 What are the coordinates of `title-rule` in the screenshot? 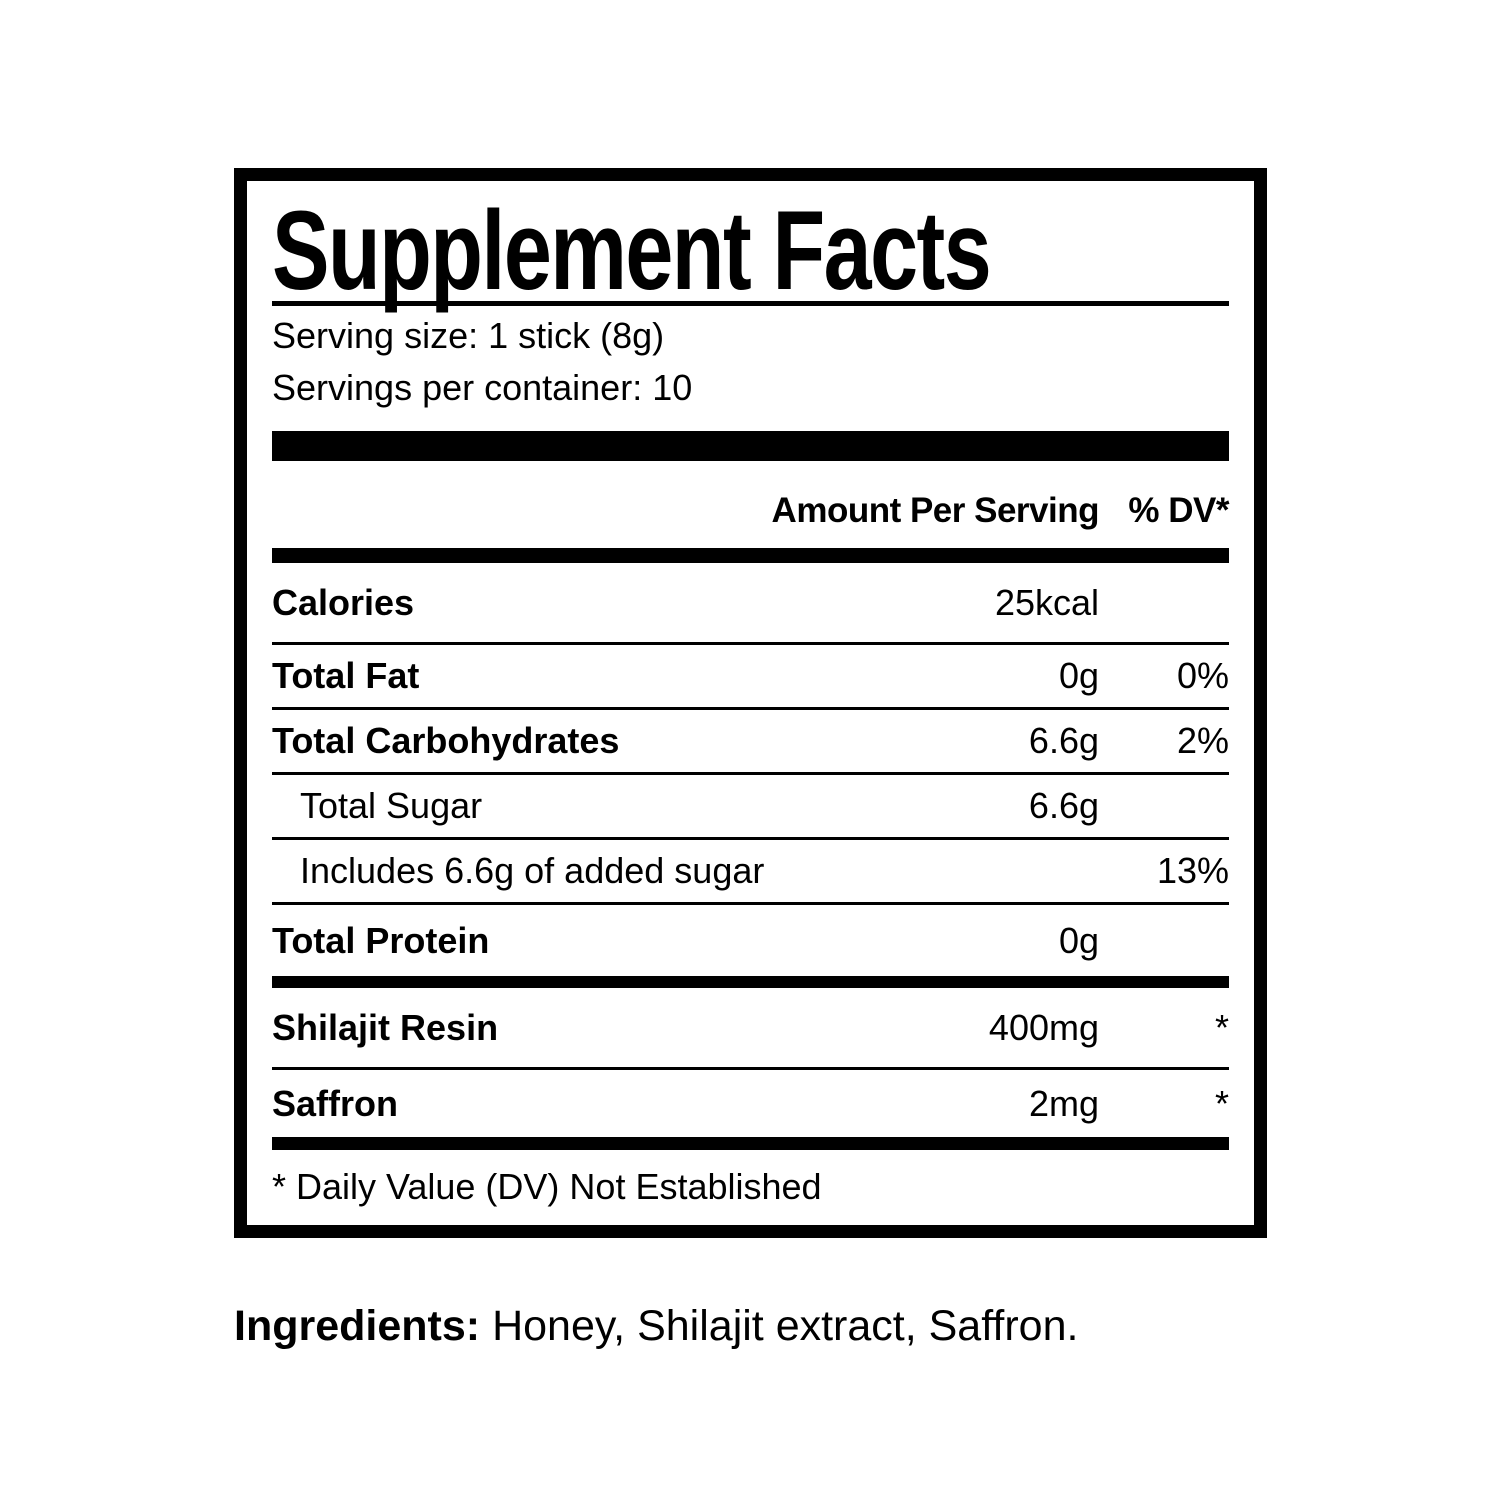 It's located at (750, 303).